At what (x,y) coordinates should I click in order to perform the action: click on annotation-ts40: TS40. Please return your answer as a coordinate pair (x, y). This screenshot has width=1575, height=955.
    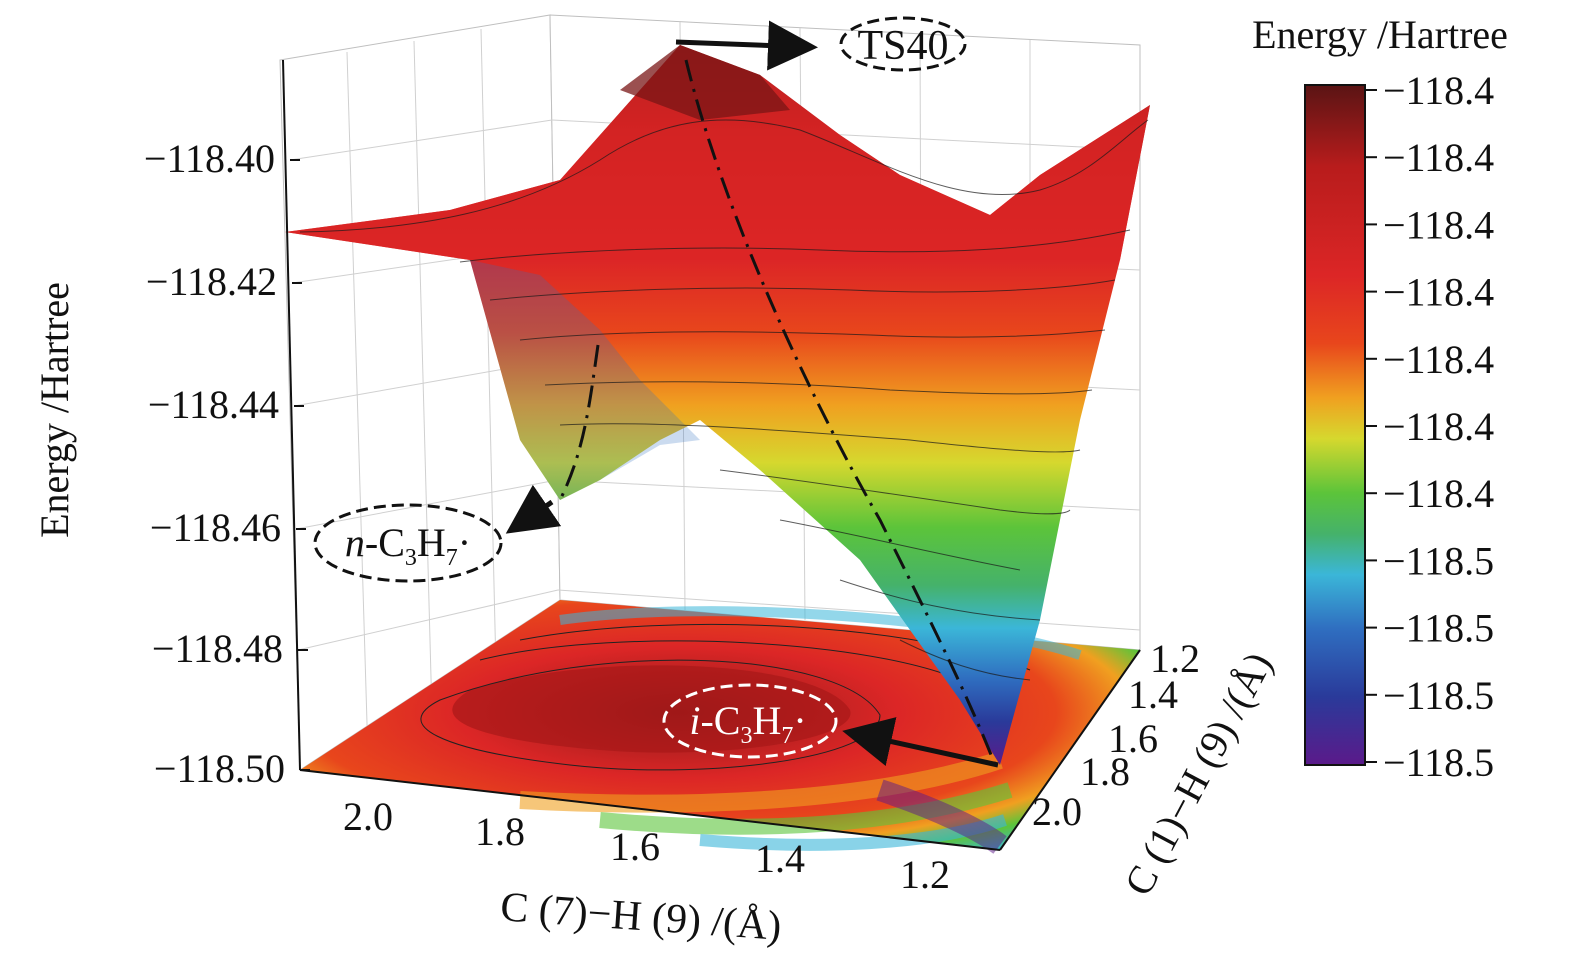
    Looking at the image, I should click on (821, 44).